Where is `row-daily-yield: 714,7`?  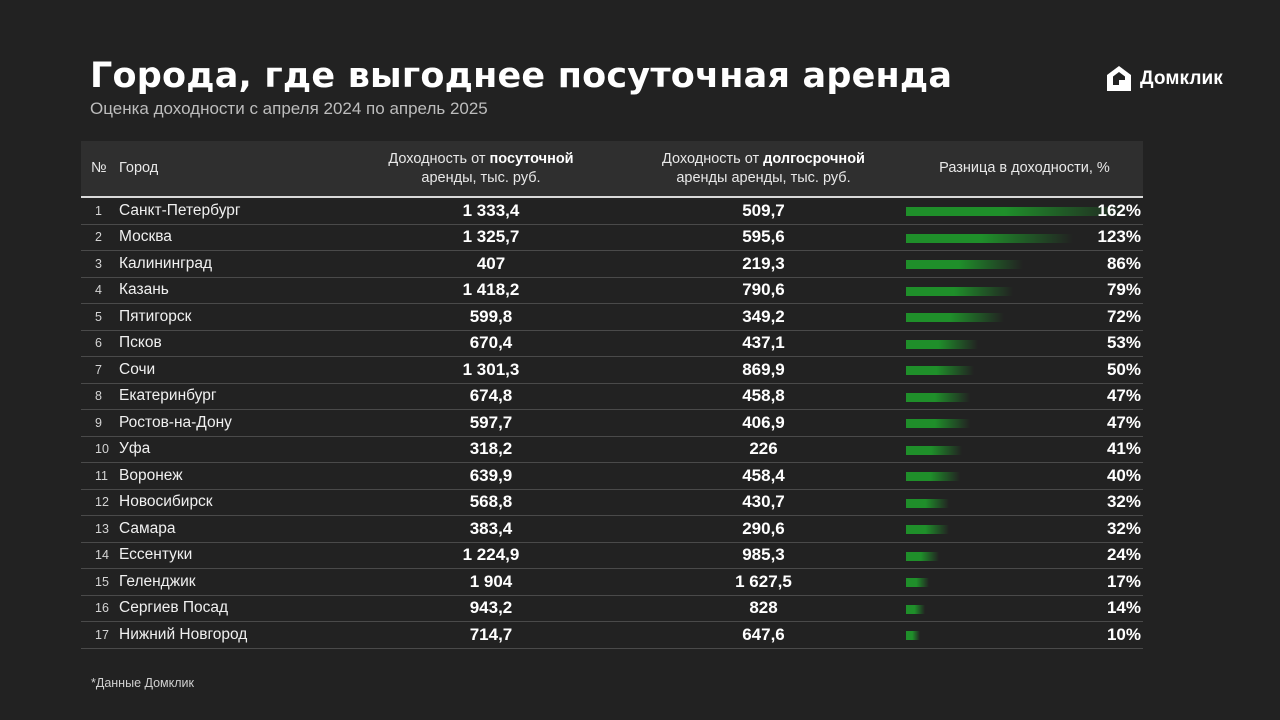 row-daily-yield: 714,7 is located at coordinates (491, 634).